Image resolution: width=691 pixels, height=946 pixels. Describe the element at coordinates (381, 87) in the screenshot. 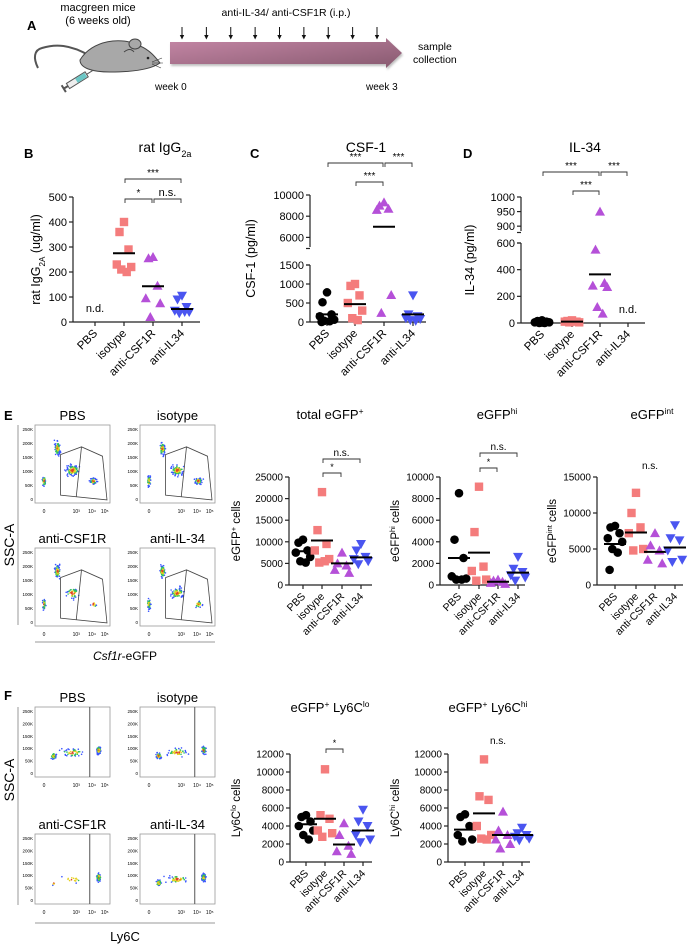

I see `end-label: week 3` at that location.